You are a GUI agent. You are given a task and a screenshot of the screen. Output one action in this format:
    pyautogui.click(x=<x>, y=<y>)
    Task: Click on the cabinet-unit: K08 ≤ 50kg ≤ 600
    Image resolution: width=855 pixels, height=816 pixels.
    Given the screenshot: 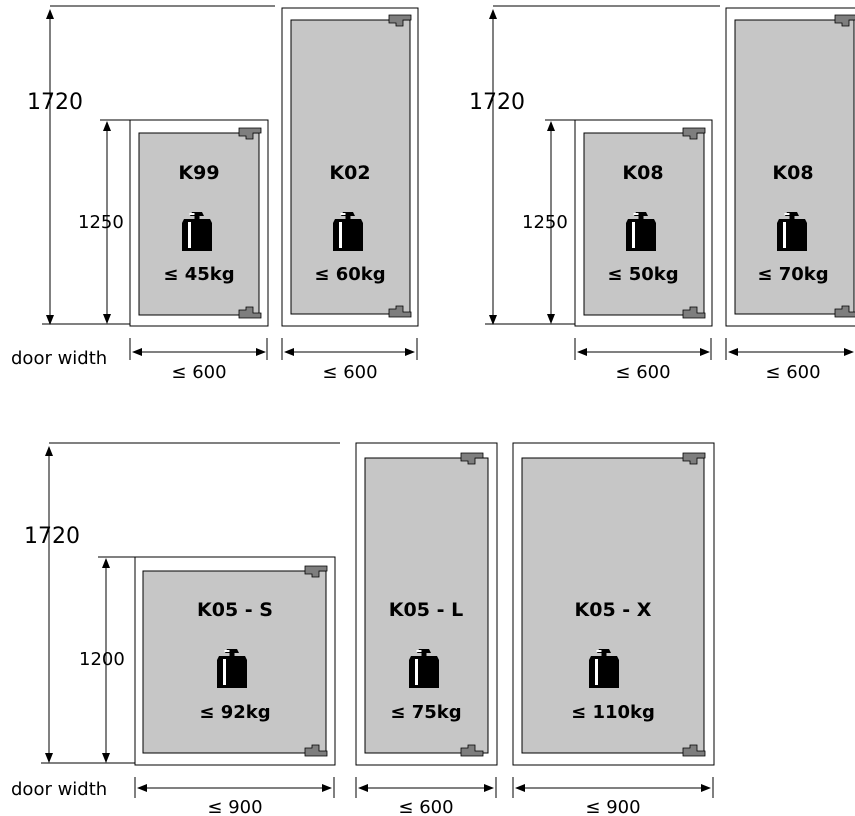 What is the action you would take?
    pyautogui.click(x=643, y=251)
    